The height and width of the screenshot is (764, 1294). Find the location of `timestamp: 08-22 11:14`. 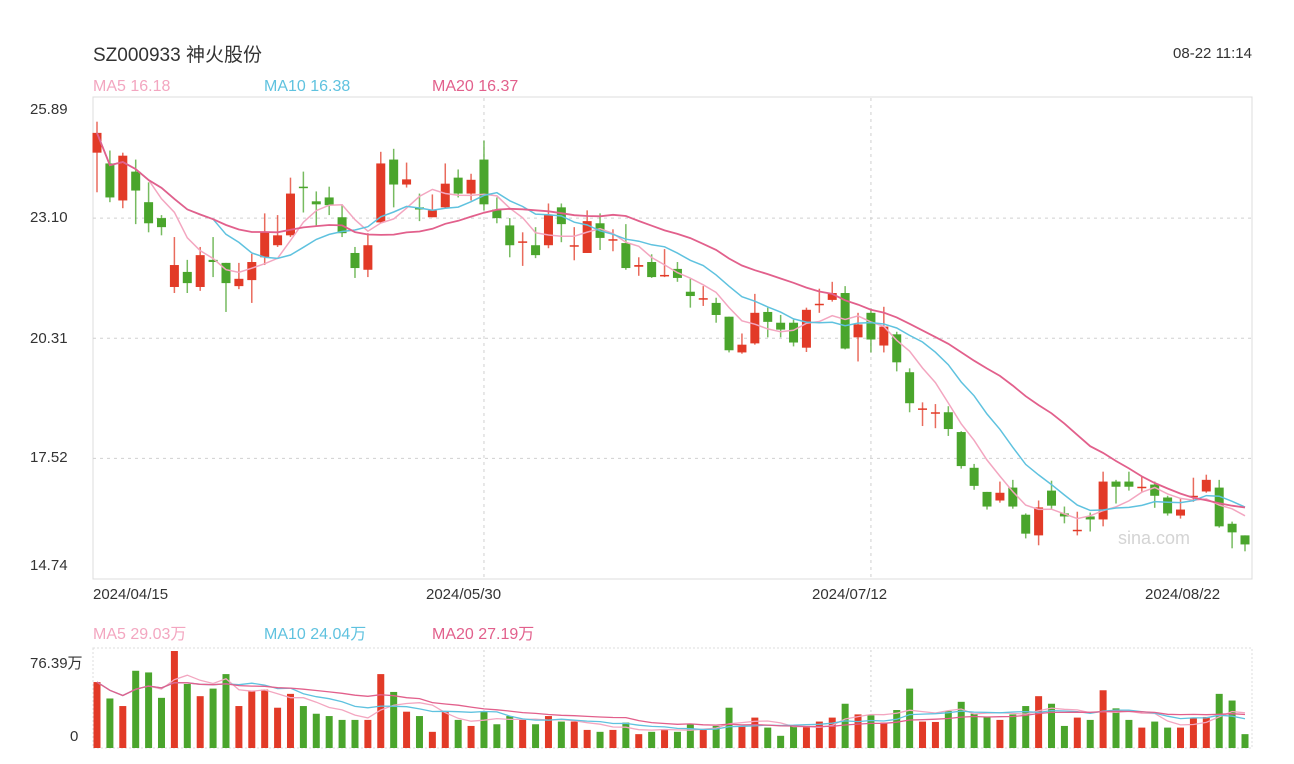

timestamp: 08-22 11:14 is located at coordinates (1212, 53).